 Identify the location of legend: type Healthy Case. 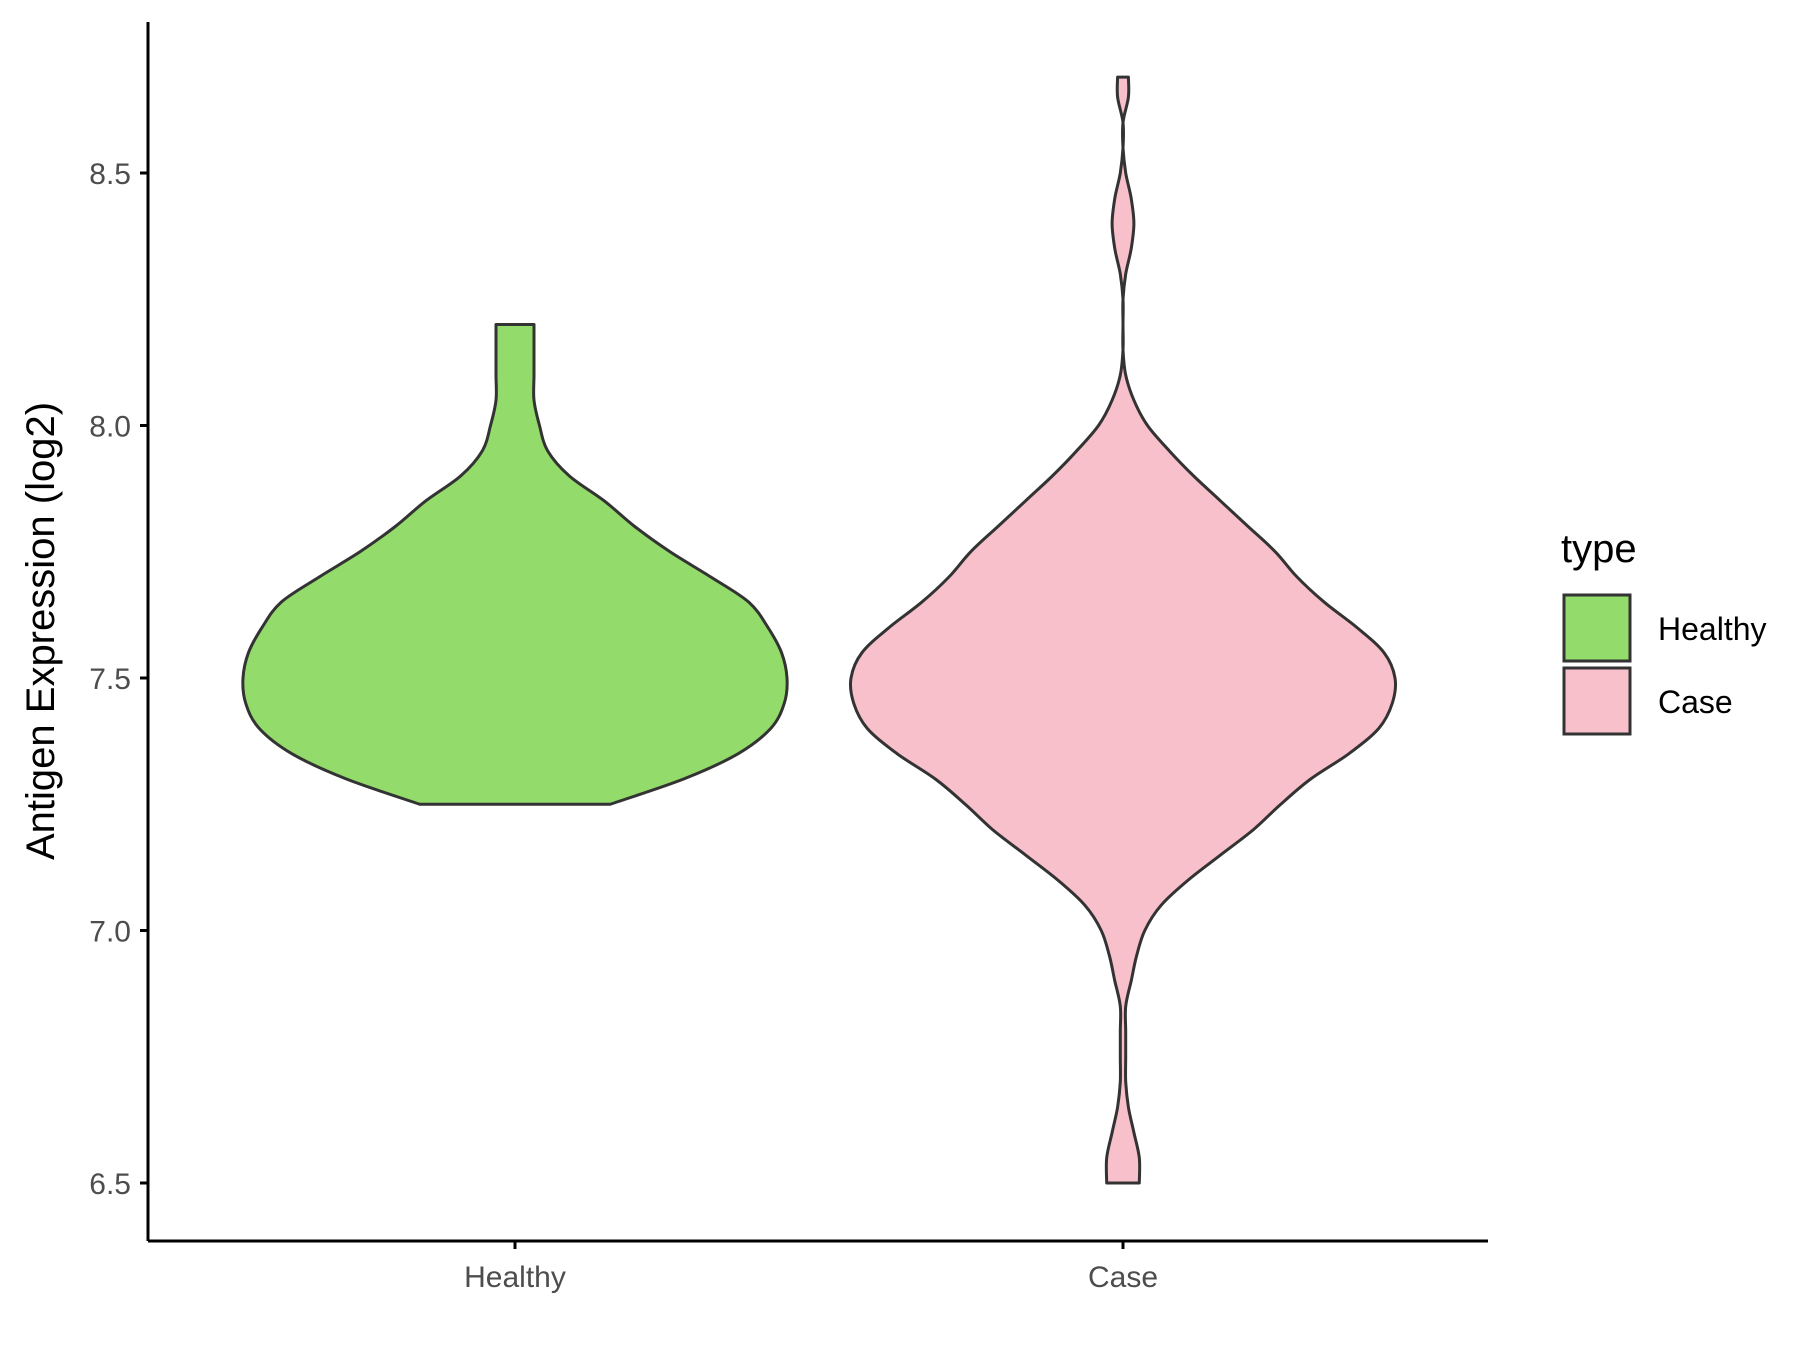
(1664, 631).